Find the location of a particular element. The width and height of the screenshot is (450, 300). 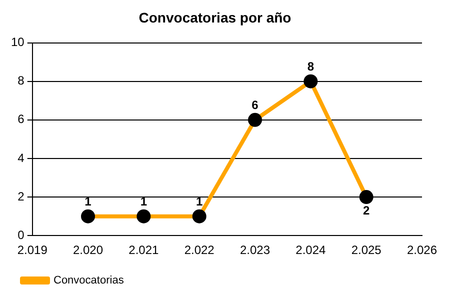

x-tick-label: 2.020 is located at coordinates (88, 250).